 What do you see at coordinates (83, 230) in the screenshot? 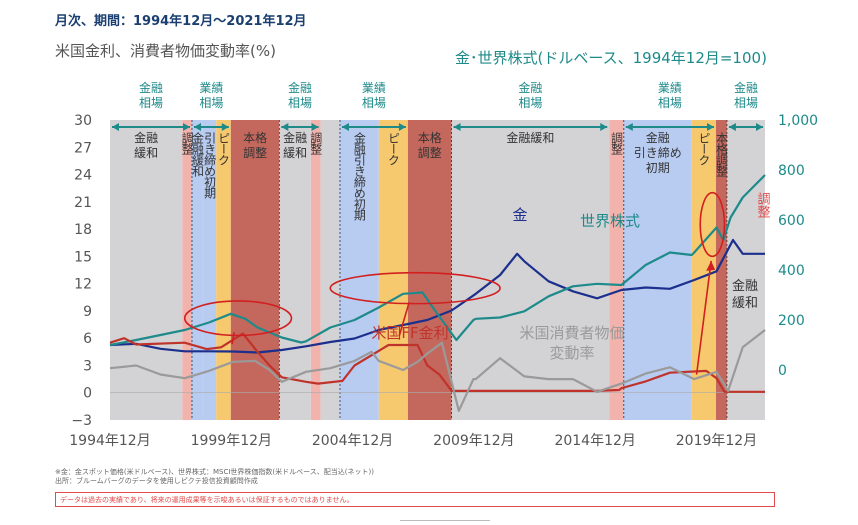
I see `left-tick-label: 18` at bounding box center [83, 230].